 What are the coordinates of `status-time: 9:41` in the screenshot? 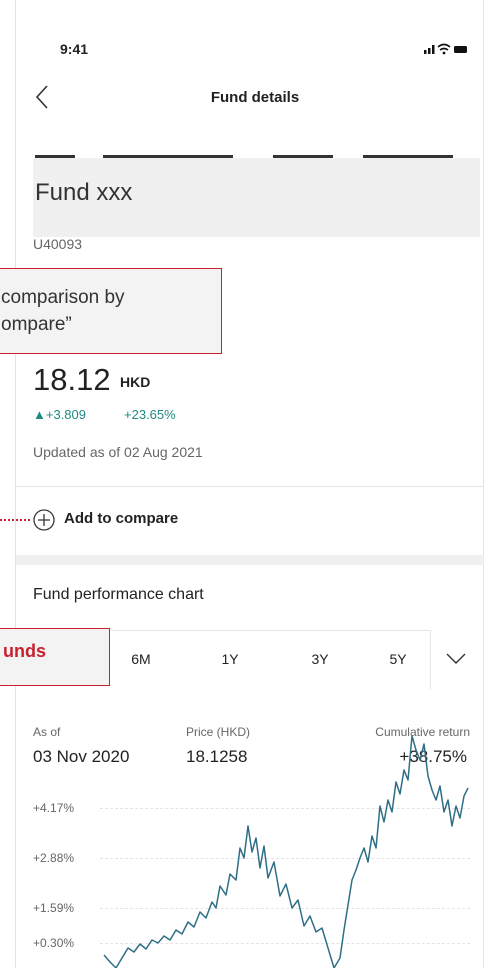 It's located at (74, 49).